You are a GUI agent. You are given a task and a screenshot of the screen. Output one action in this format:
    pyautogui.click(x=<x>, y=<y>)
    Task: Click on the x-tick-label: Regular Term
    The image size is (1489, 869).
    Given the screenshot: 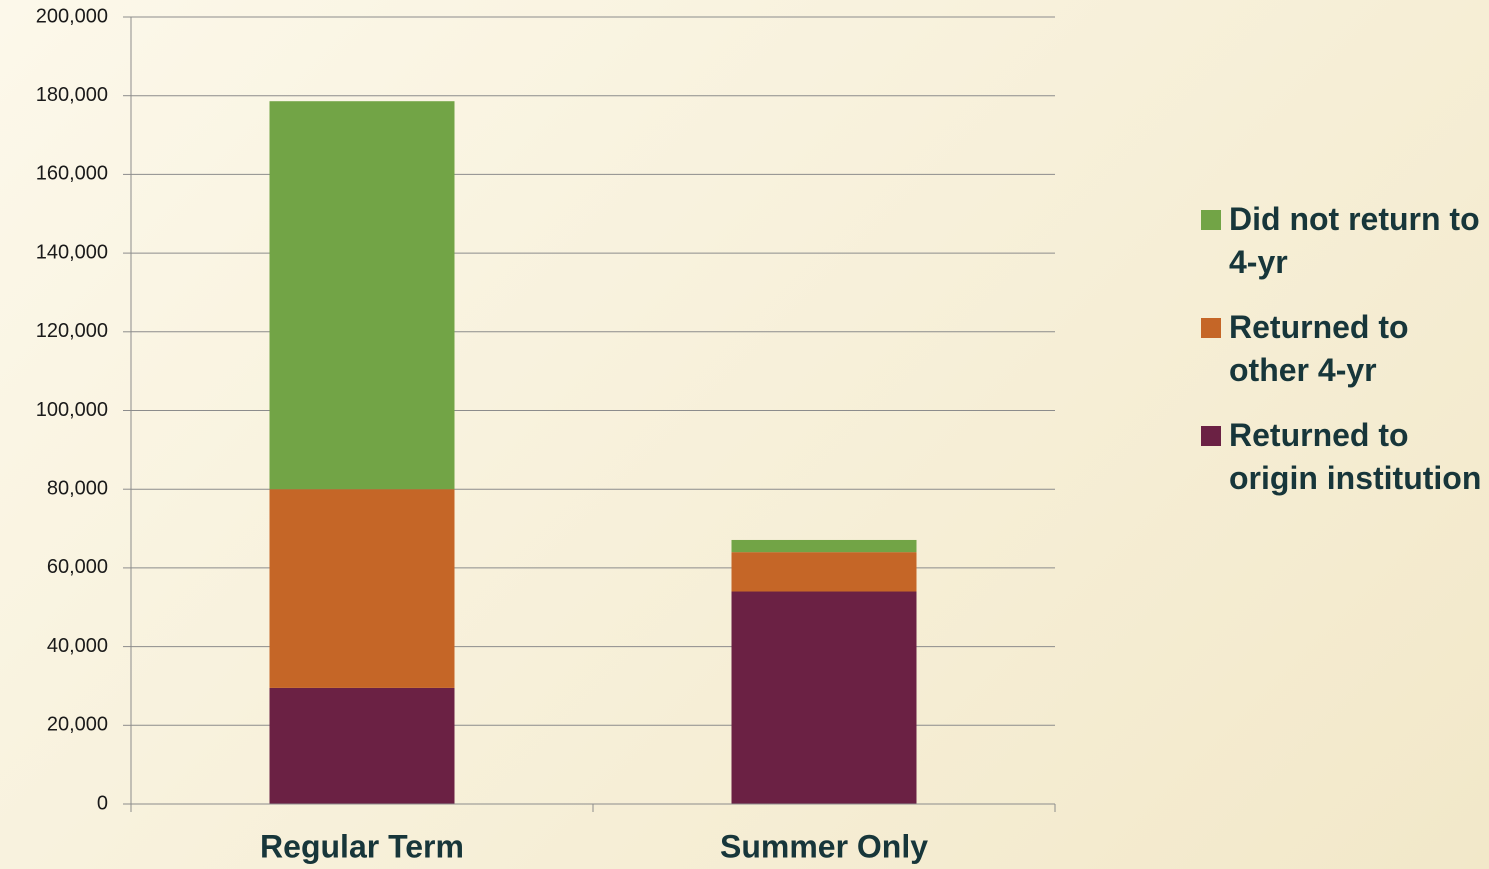 What is the action you would take?
    pyautogui.click(x=362, y=846)
    